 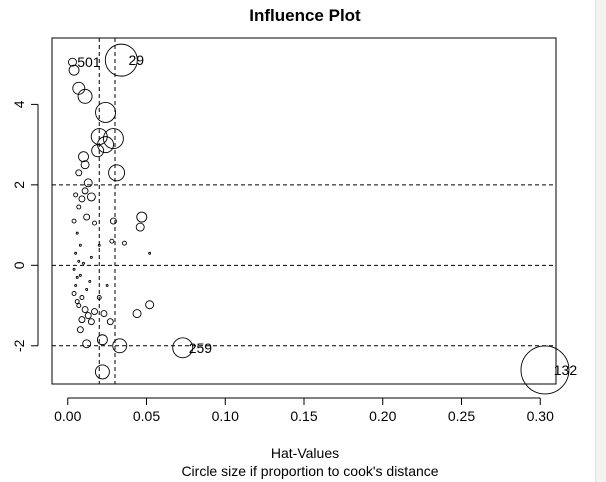 I want to click on x-tick-label-4: 0.20, so click(x=382, y=416).